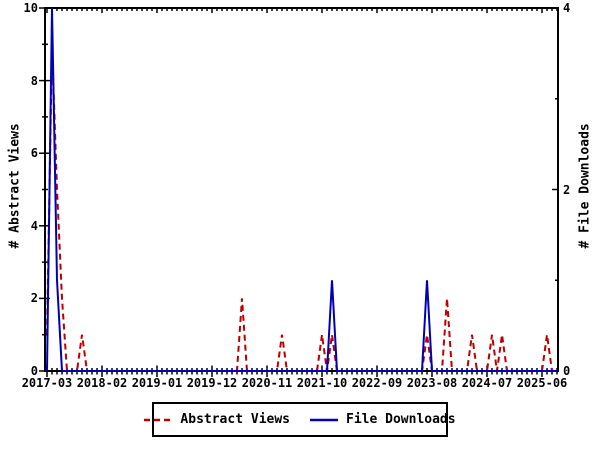 This screenshot has height=450, width=600. What do you see at coordinates (34, 371) in the screenshot?
I see `left-axis-tick-label: 0` at bounding box center [34, 371].